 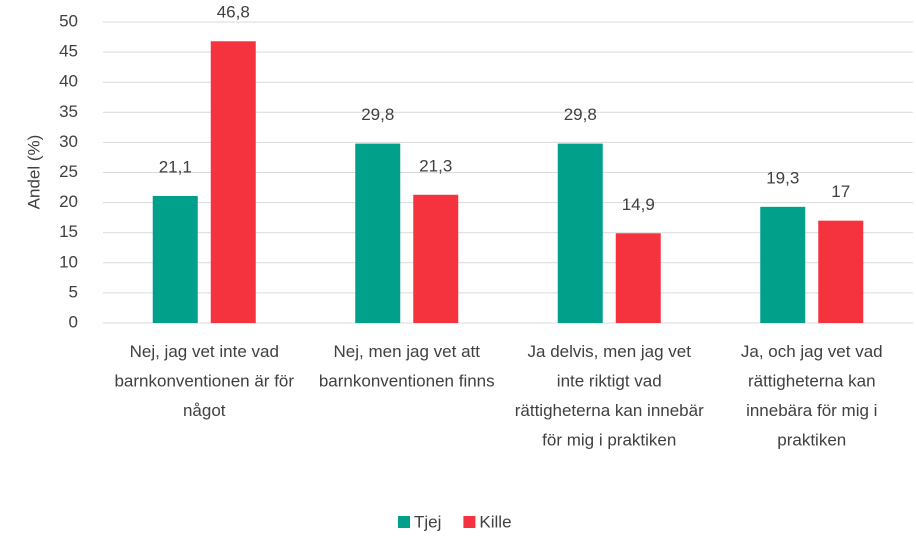 What do you see at coordinates (204, 351) in the screenshot?
I see `x-tick-line: Nej, jag vet inte vad` at bounding box center [204, 351].